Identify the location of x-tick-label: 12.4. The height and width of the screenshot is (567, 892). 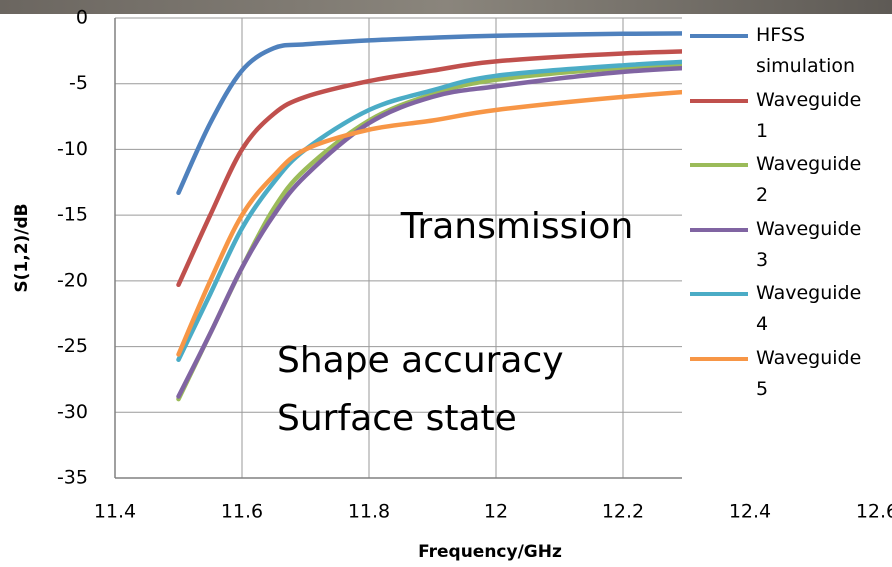
(750, 512).